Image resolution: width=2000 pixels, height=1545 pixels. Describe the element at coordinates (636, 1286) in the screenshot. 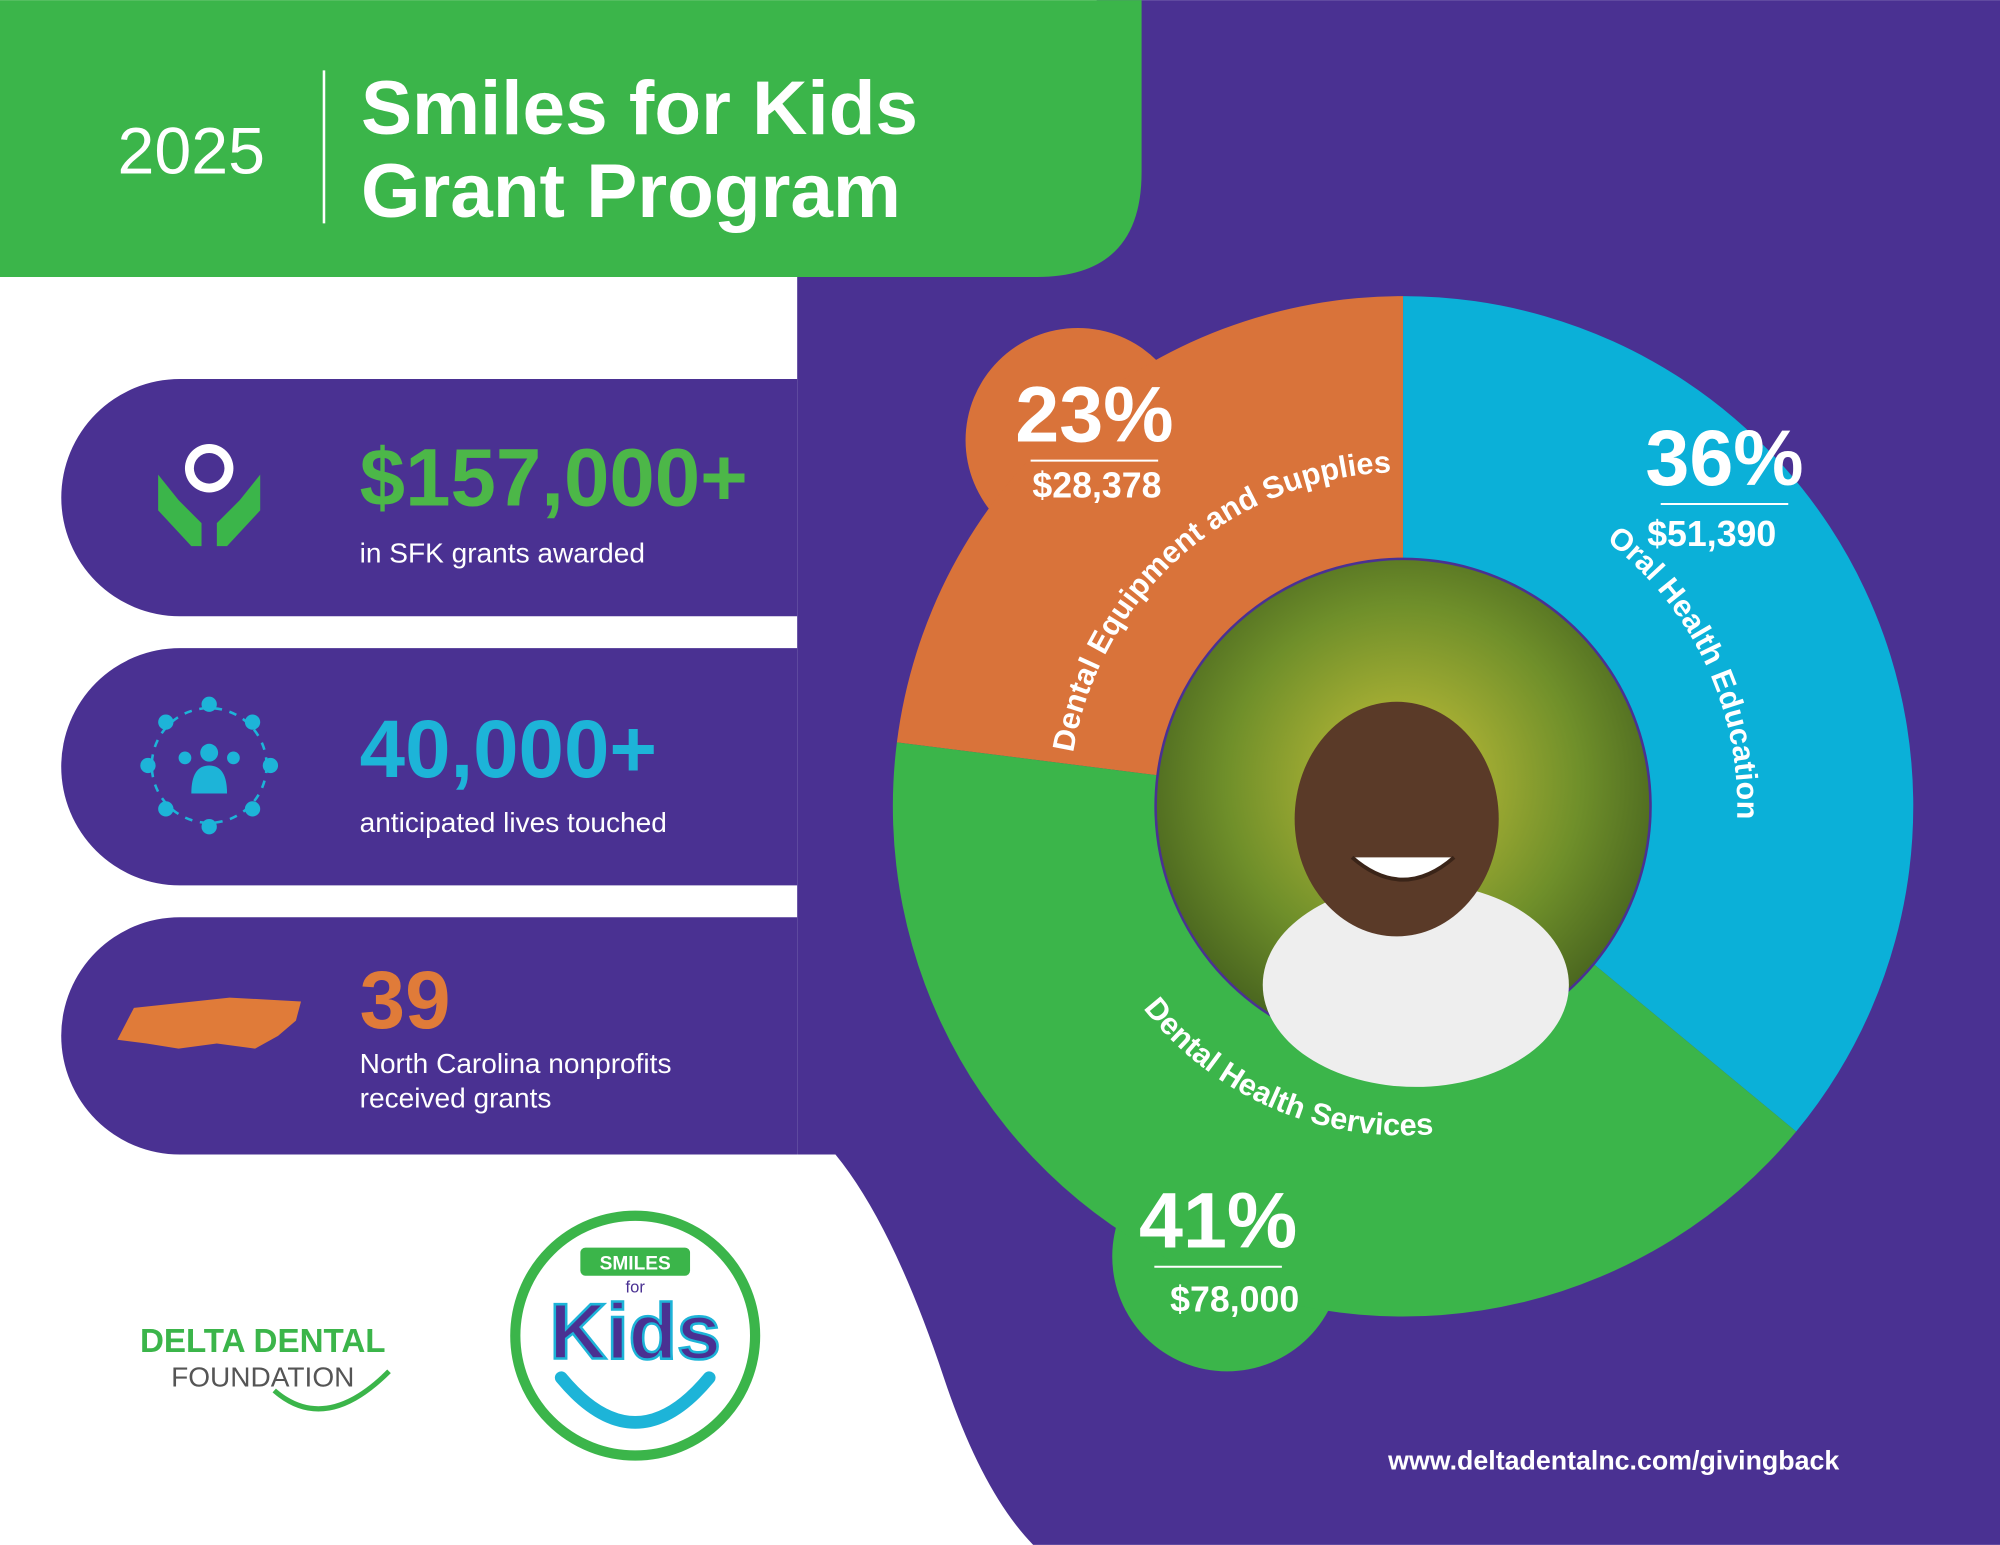

I see `program-logo-text: for` at that location.